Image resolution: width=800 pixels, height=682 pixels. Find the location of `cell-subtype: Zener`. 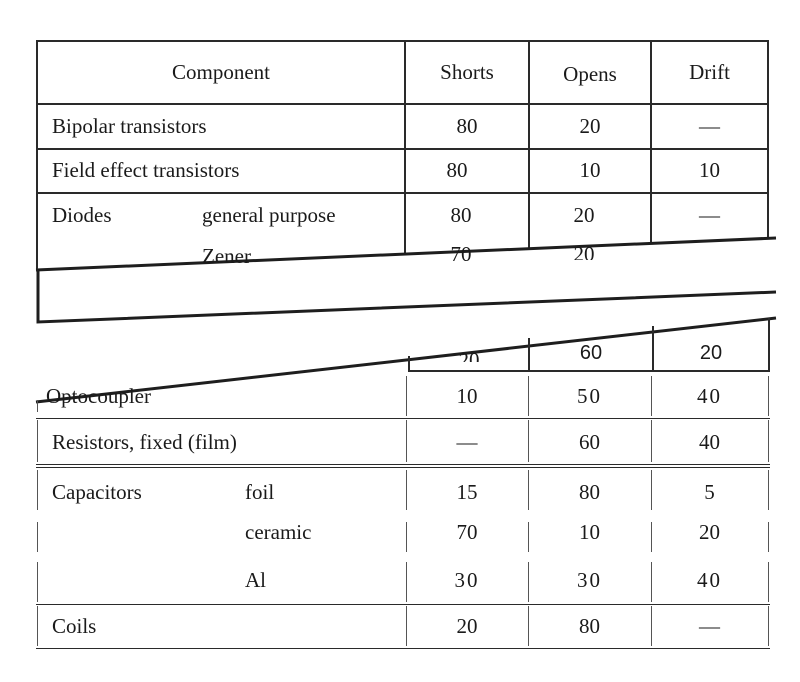

cell-subtype: Zener is located at coordinates (226, 256).